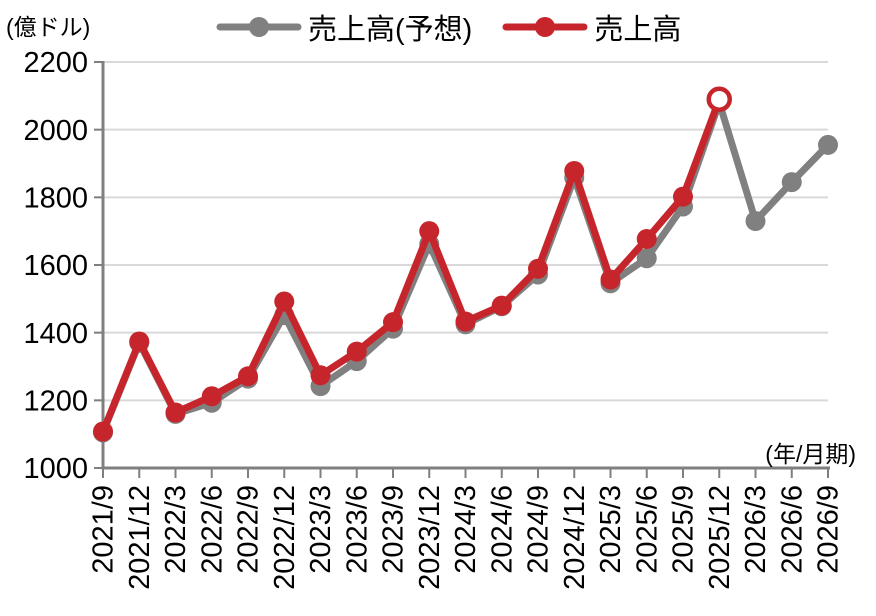  I want to click on legend-item-forecast: 売上高(予想), so click(344, 27).